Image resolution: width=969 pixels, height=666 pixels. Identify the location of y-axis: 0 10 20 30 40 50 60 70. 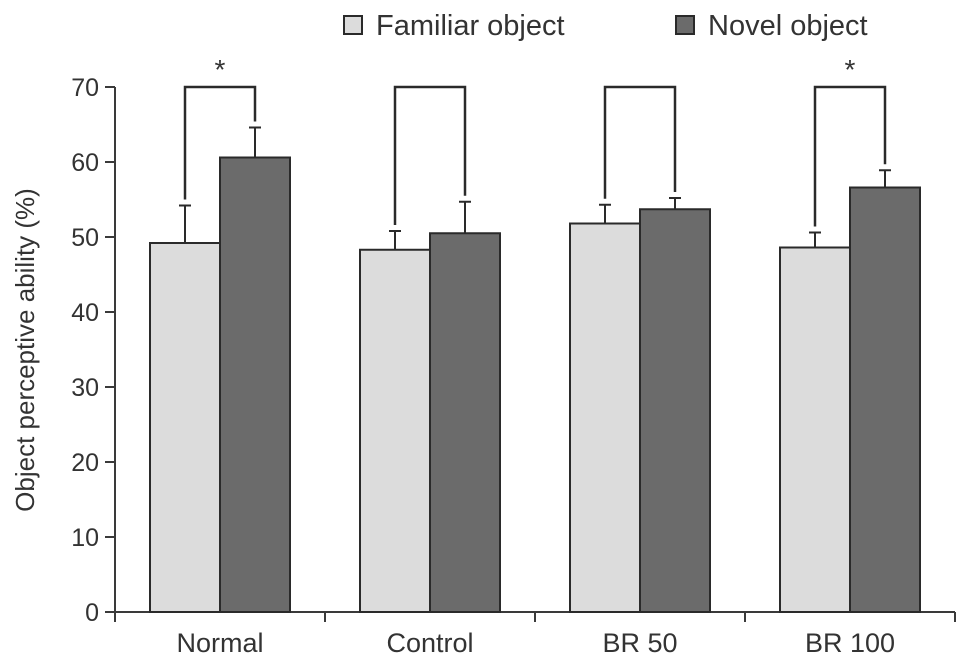
(93, 350).